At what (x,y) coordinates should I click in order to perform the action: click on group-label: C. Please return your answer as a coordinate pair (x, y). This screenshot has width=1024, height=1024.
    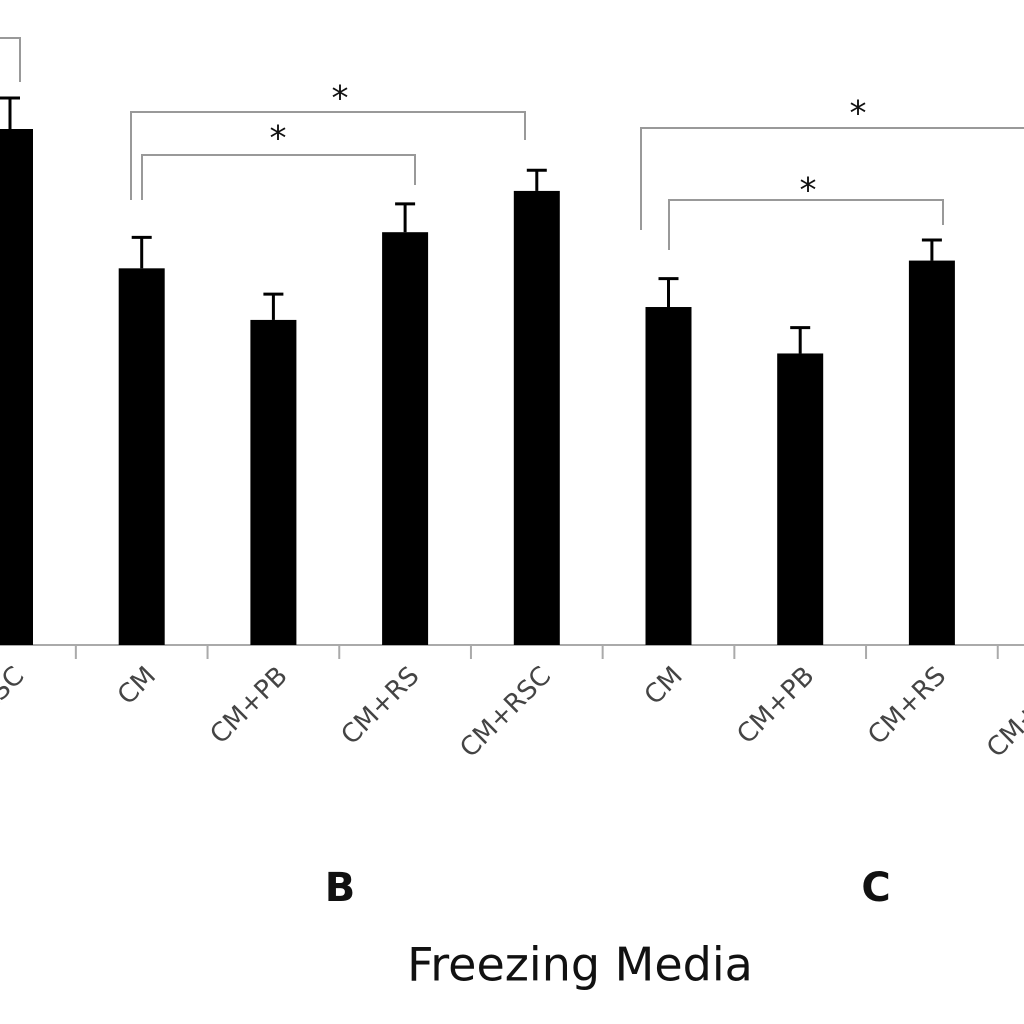
    Looking at the image, I should click on (875, 888).